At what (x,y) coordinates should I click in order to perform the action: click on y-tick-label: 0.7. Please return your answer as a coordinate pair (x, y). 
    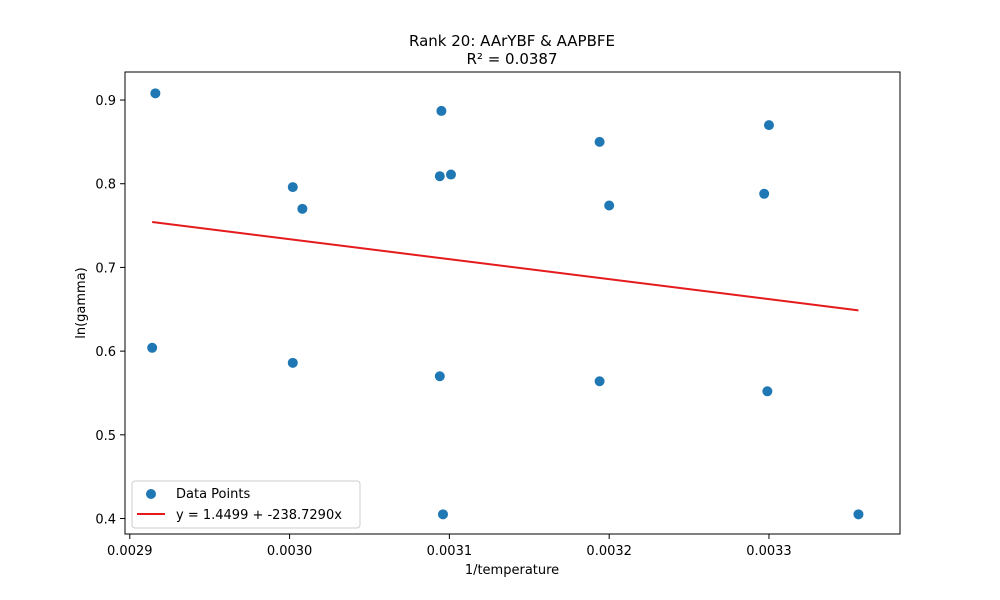
    Looking at the image, I should click on (105, 268).